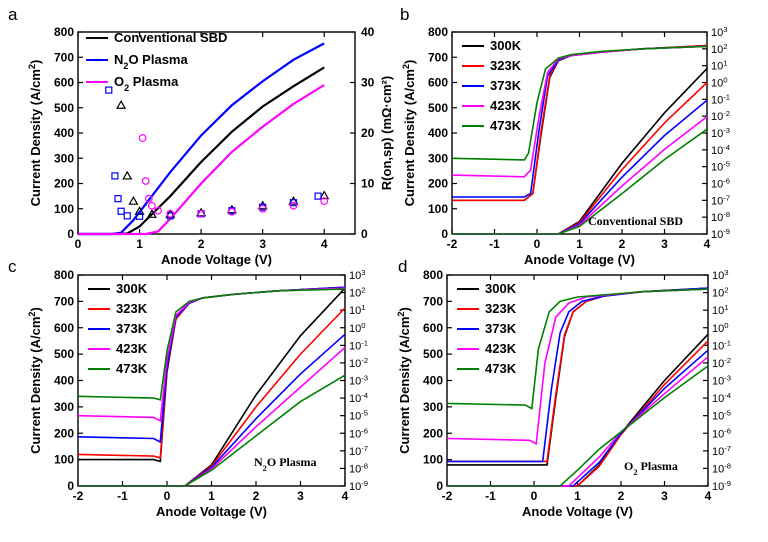 The image size is (768, 542). Describe the element at coordinates (146, 83) in the screenshot. I see `legend-label: O2 Plasma` at that location.